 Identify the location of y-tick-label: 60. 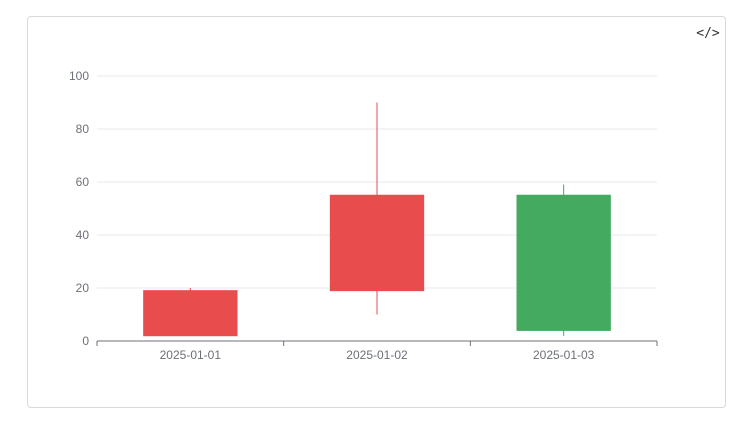
(83, 182).